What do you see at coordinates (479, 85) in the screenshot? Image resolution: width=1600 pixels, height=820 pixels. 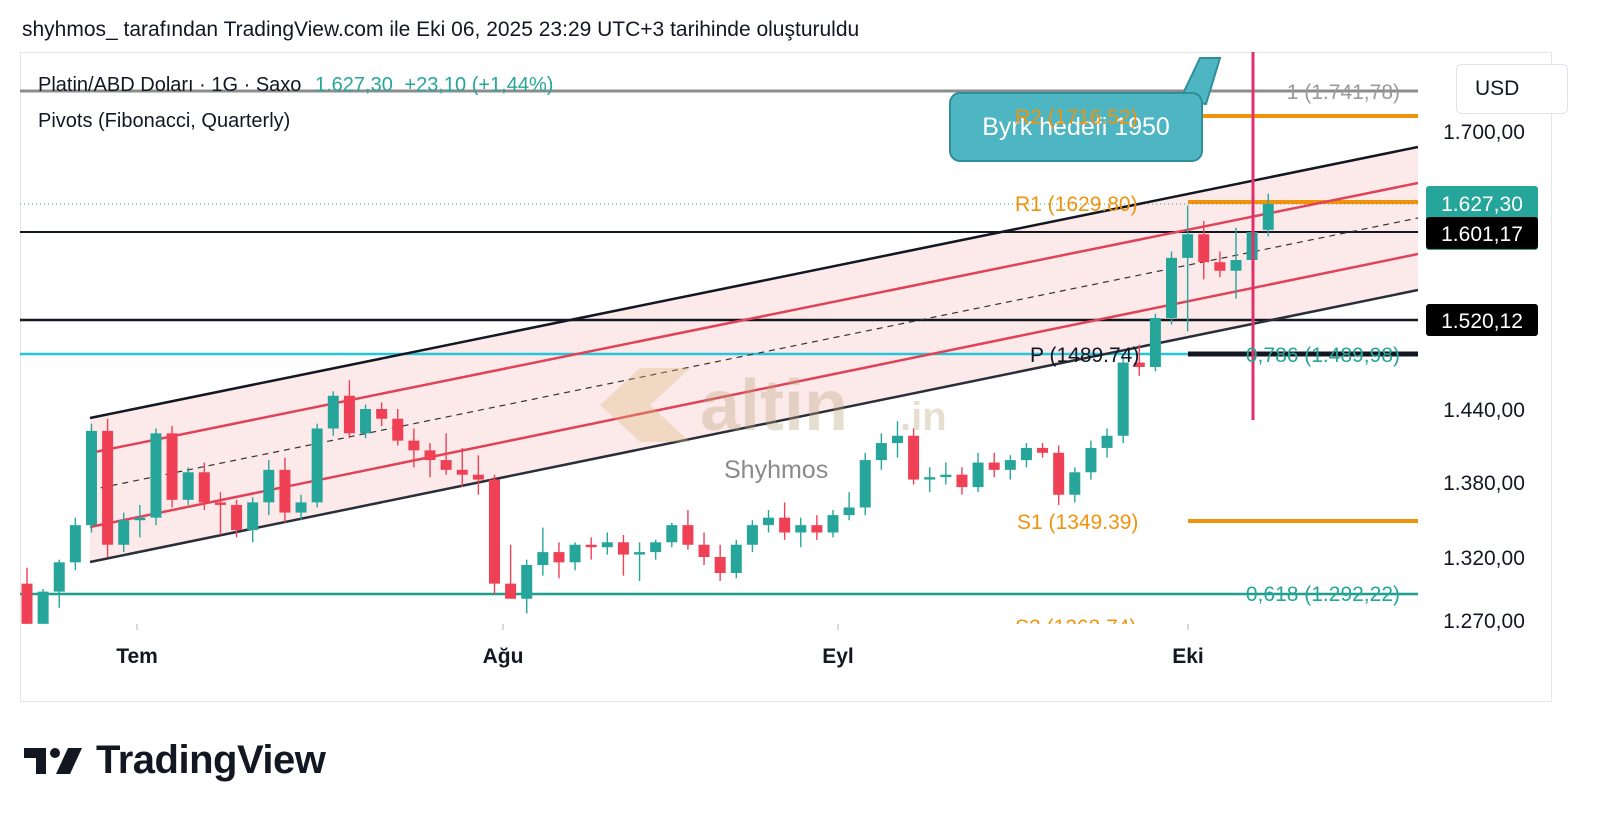 I see `price-change: +23,10 (+1,44%)` at bounding box center [479, 85].